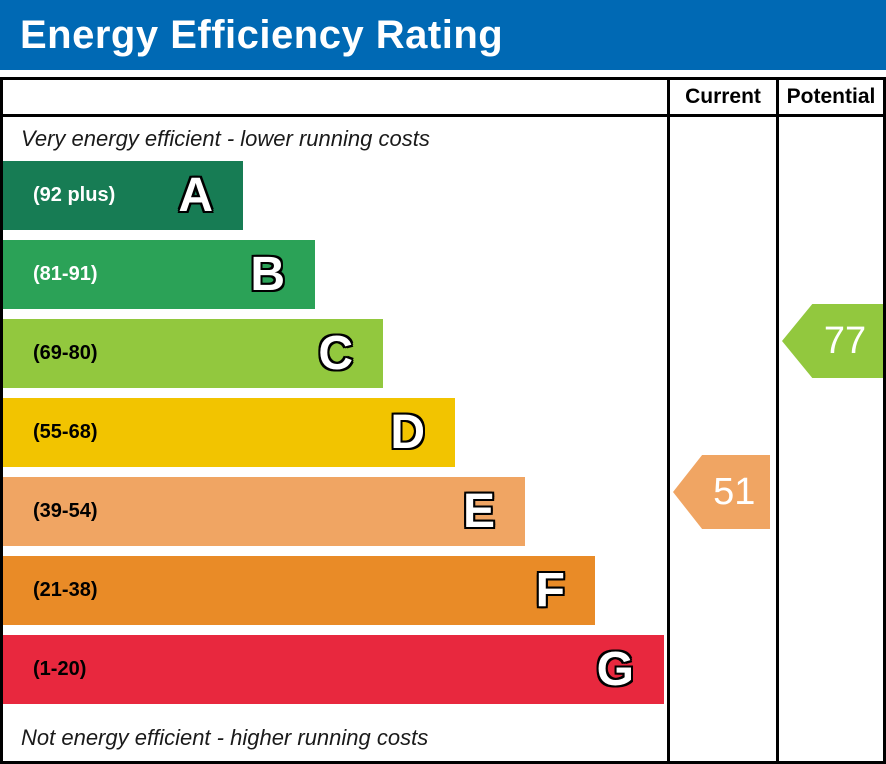  Describe the element at coordinates (74, 195) in the screenshot. I see `band-range-label: (92 plus)` at that location.